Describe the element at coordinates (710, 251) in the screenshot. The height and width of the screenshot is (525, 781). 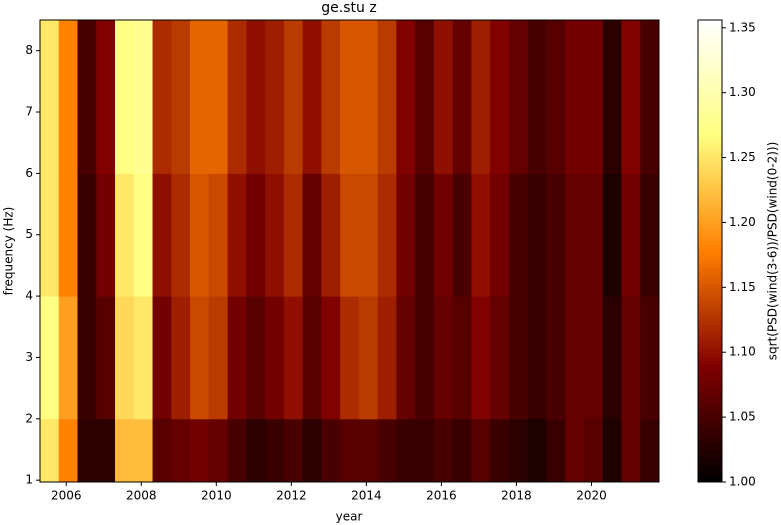
I see `colorbar` at that location.